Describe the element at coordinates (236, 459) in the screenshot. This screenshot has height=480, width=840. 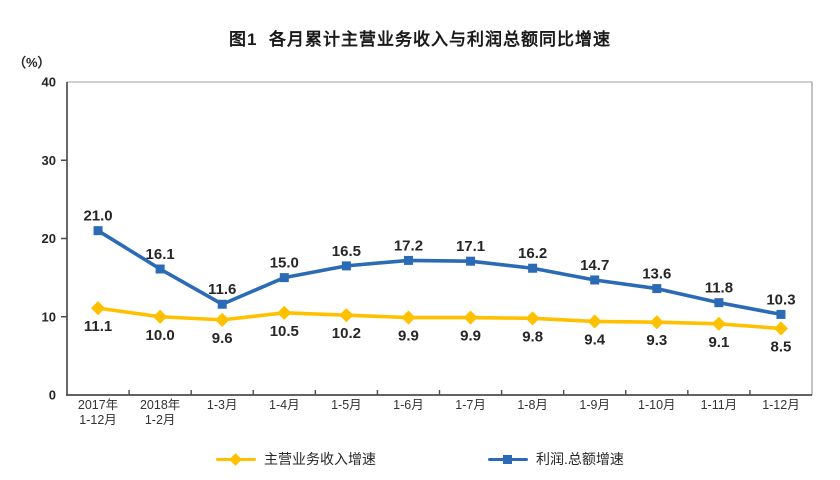
I see `revenue-line-diamond-icon` at that location.